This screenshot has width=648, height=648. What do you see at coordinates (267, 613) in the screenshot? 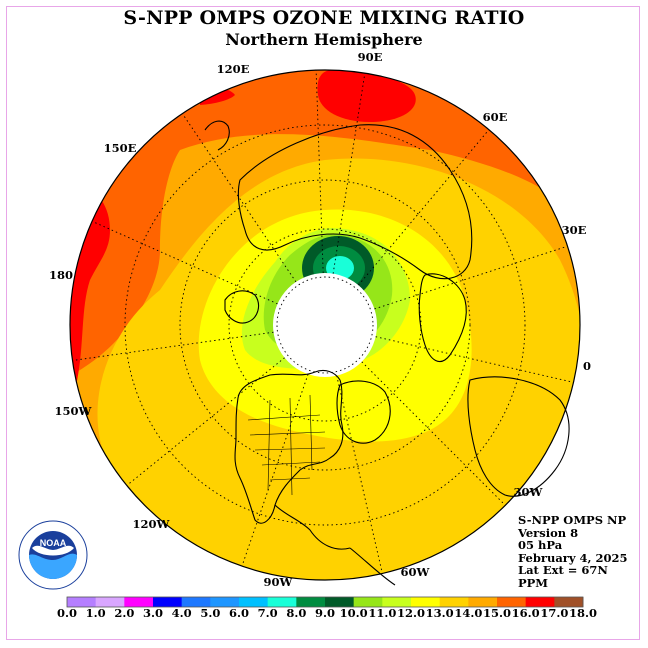
I see `colorbar-tick-label: 7.0` at bounding box center [267, 613].